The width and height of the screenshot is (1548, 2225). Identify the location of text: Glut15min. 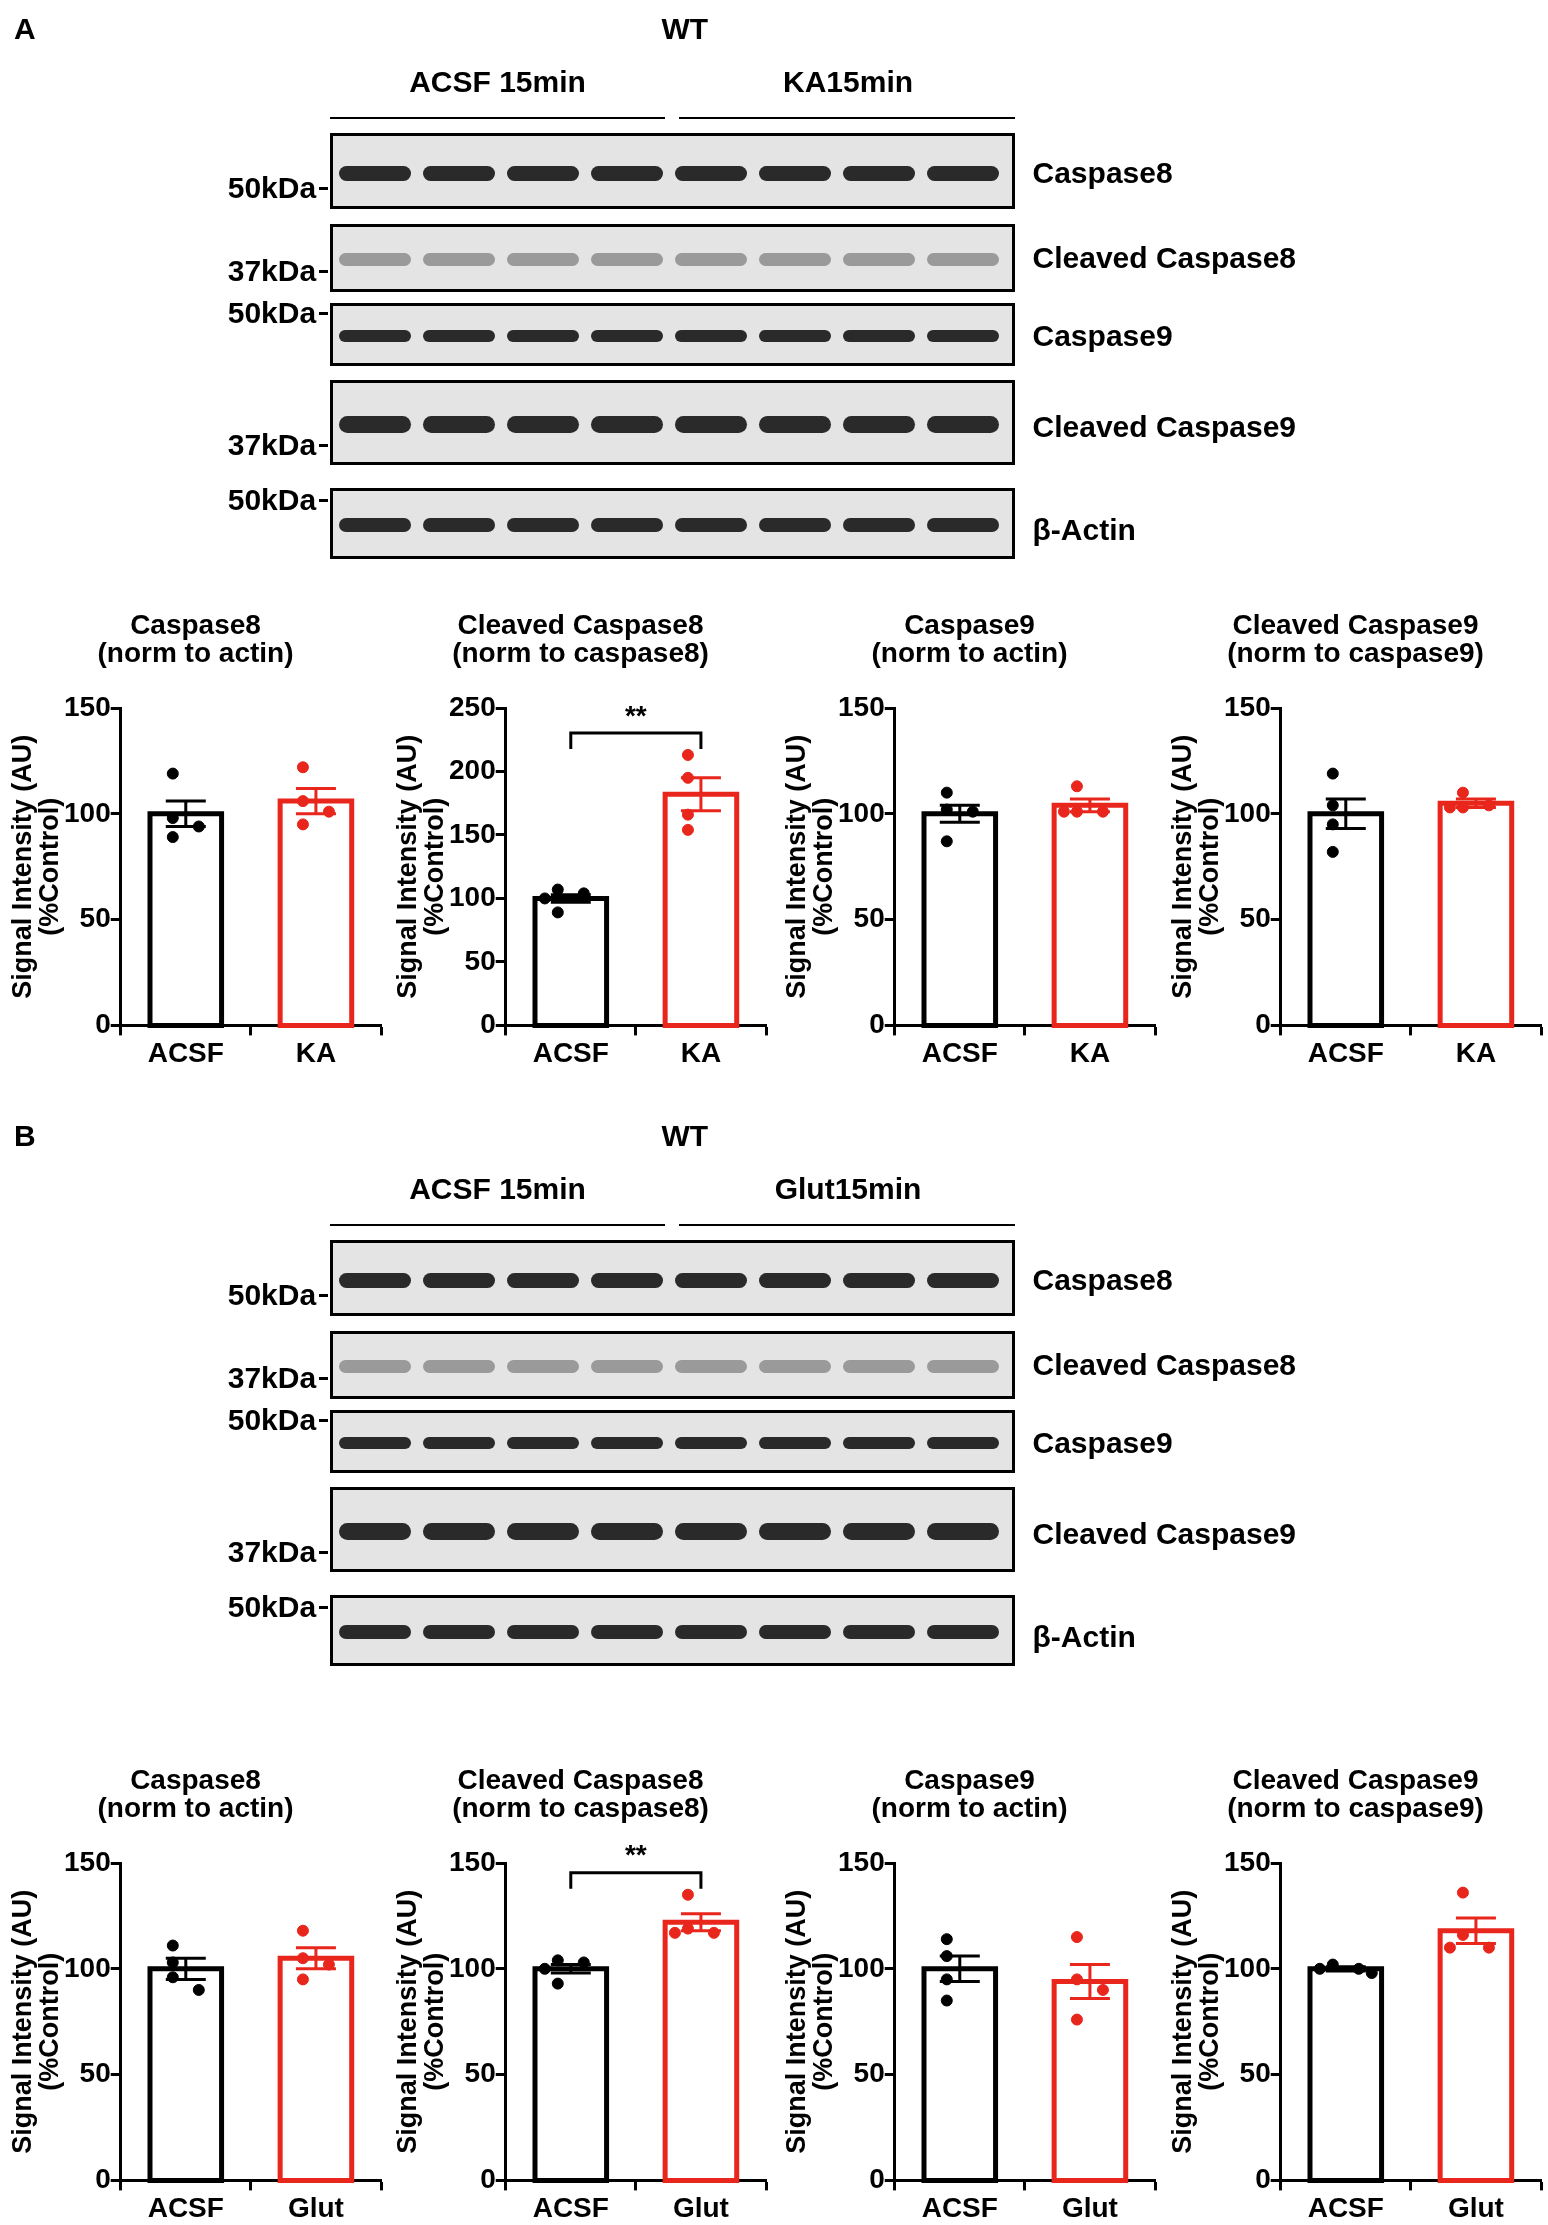
(848, 1188).